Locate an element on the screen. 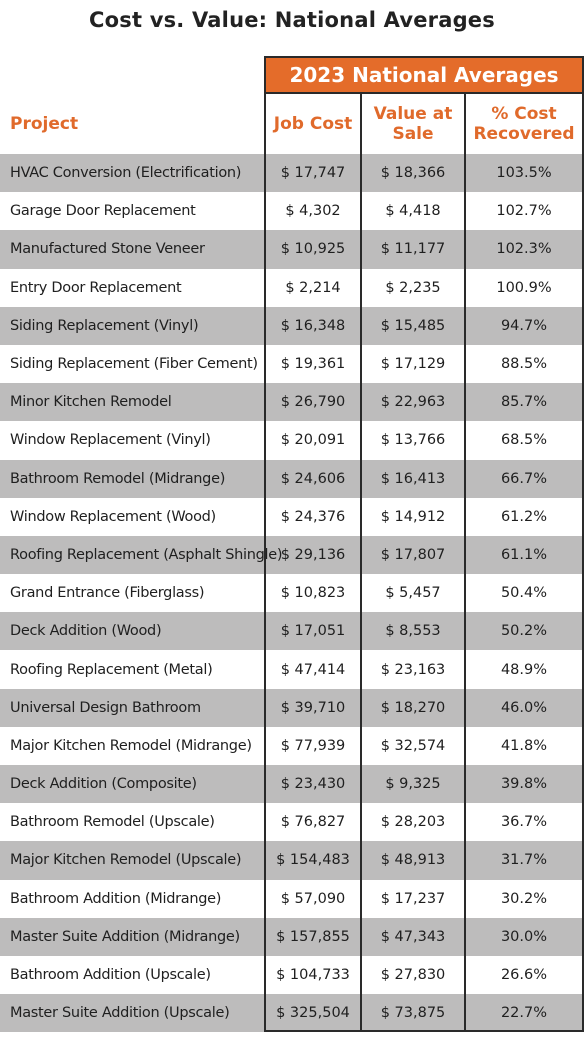 The image size is (584, 1042). job-cost-cell: $ 77,939 is located at coordinates (312, 745).